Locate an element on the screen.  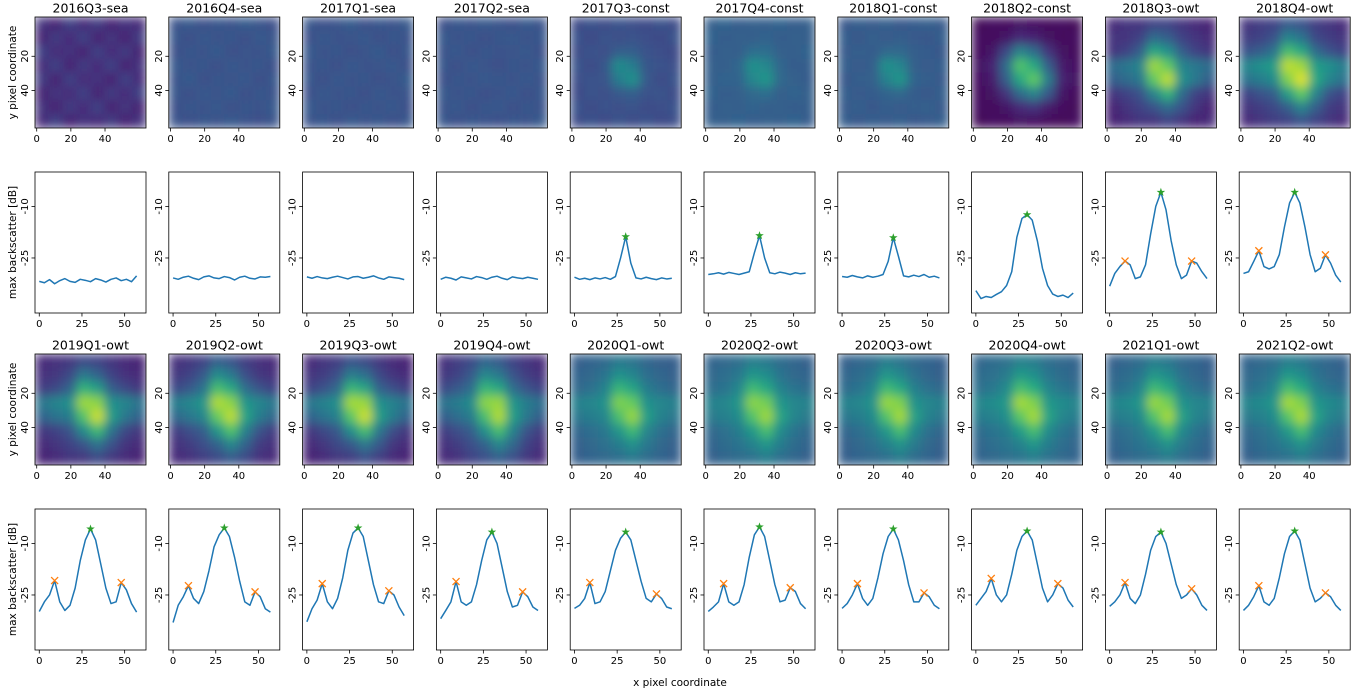
line is located at coordinates (221, 278).